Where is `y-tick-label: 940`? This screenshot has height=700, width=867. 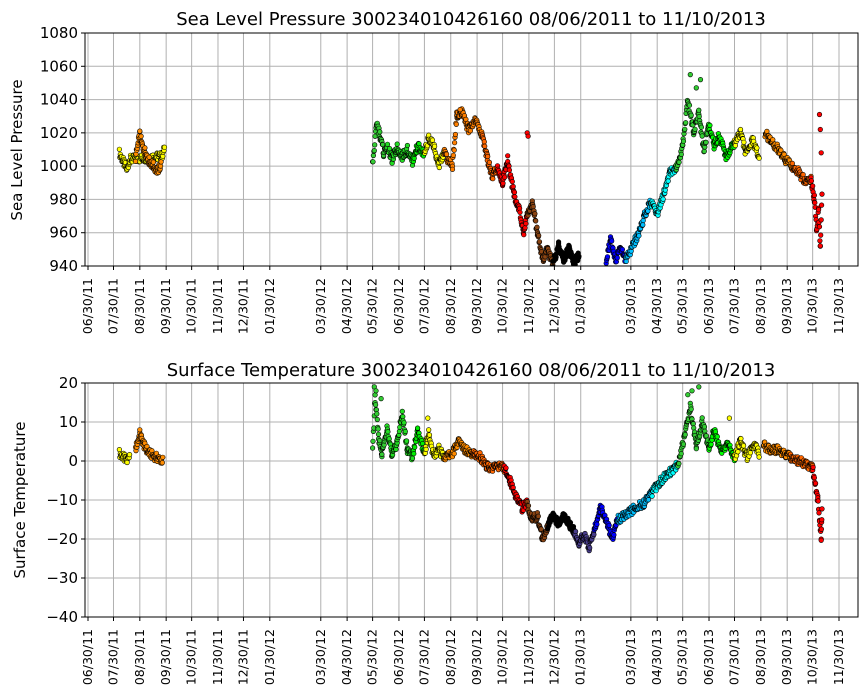
y-tick-label: 940 is located at coordinates (63, 266).